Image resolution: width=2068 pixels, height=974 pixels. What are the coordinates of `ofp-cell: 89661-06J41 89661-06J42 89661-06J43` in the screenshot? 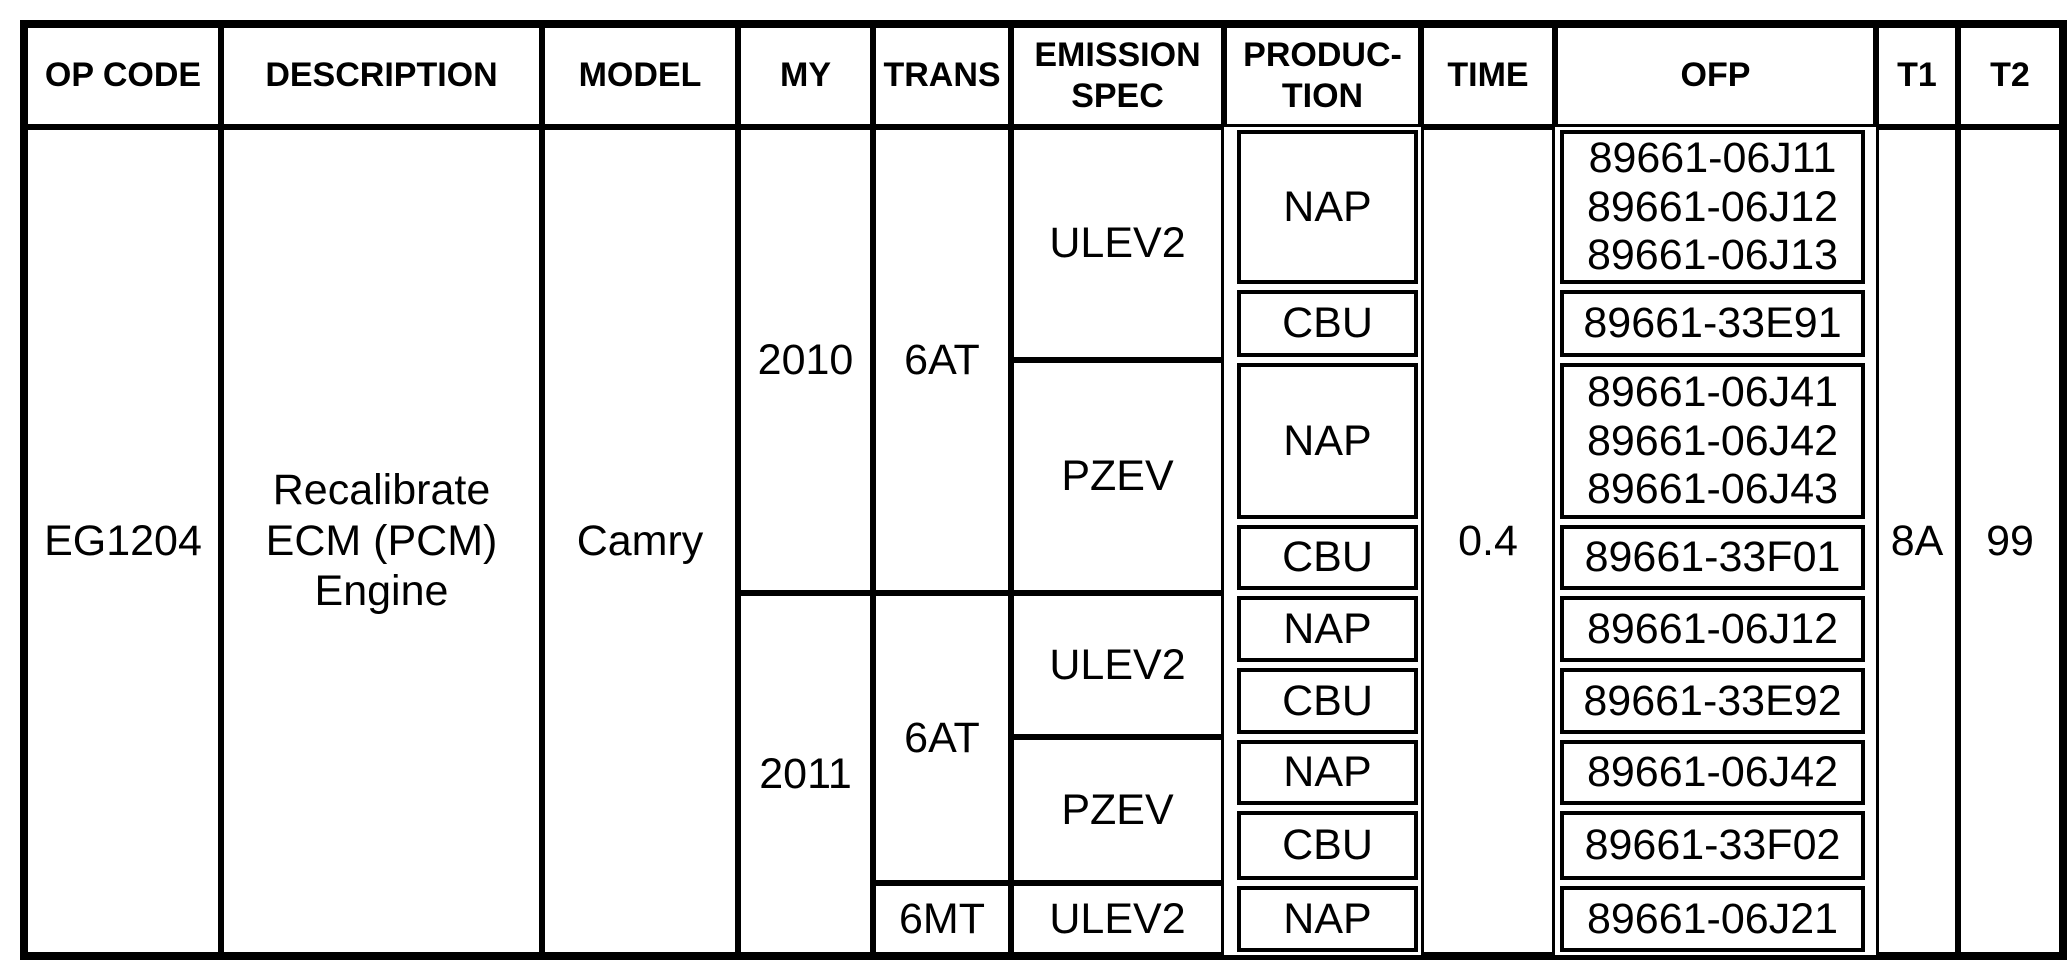 It's located at (1715, 441).